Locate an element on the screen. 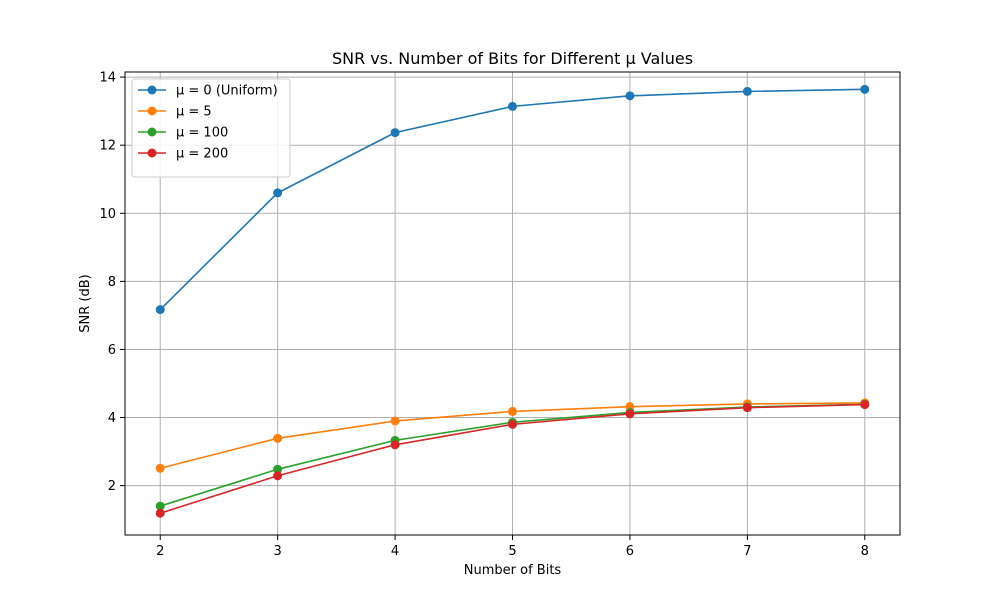  y-axis-label: SNR (dB) is located at coordinates (85, 303).